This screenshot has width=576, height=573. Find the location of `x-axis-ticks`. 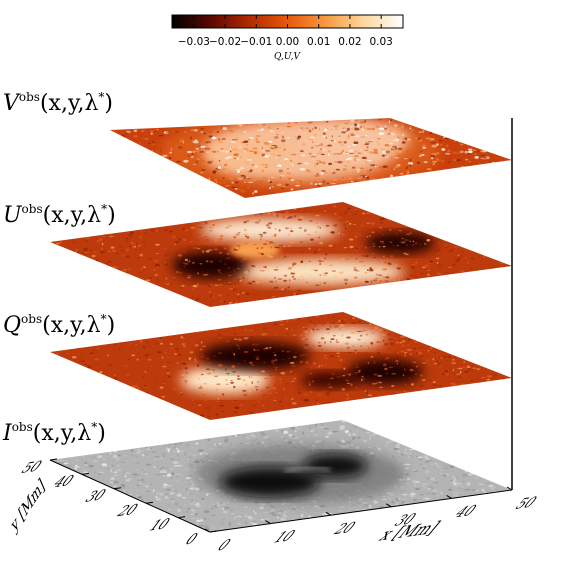

x-axis-ticks is located at coordinates (358, 509).